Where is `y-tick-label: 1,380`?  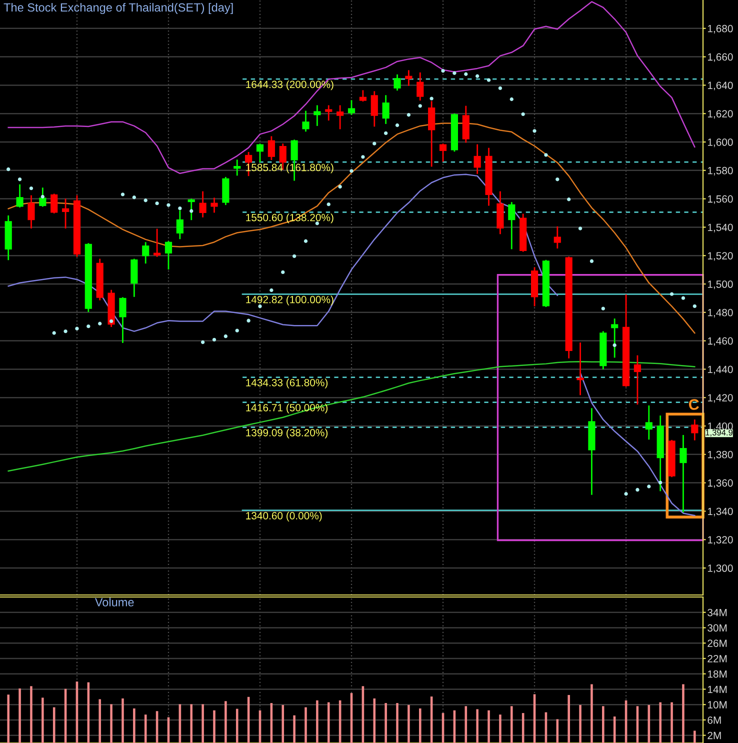 y-tick-label: 1,380 is located at coordinates (720, 455).